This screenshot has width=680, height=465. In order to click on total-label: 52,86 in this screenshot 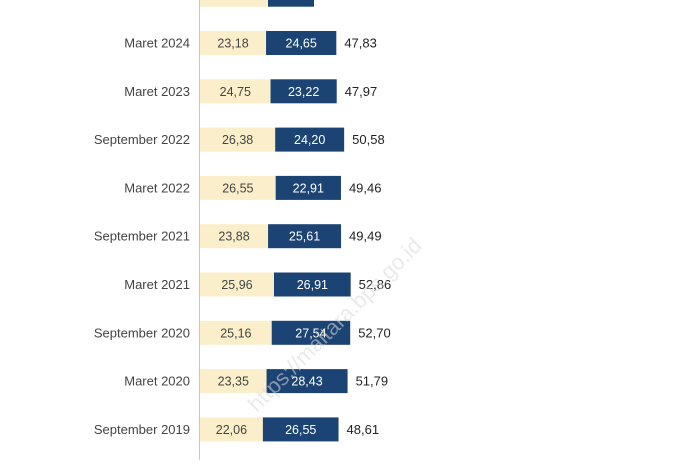, I will do `click(375, 284)`.